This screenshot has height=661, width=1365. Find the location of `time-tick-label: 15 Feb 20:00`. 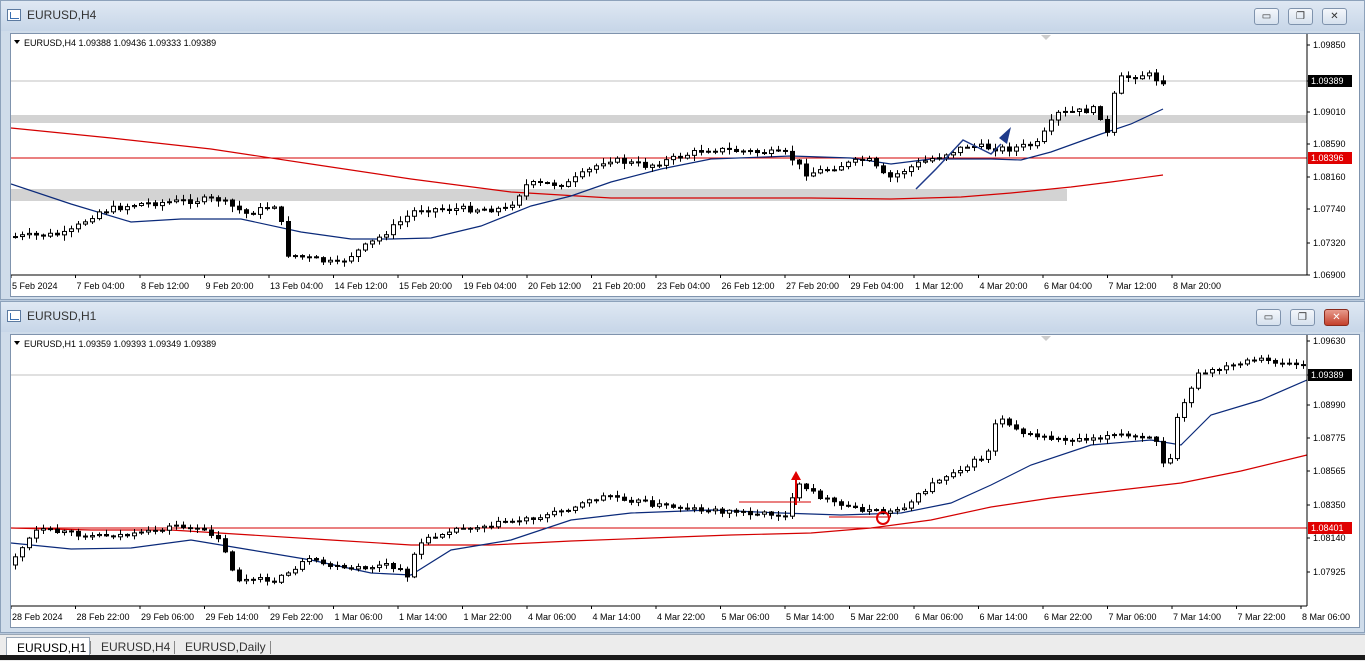

time-tick-label: 15 Feb 20:00 is located at coordinates (425, 286).